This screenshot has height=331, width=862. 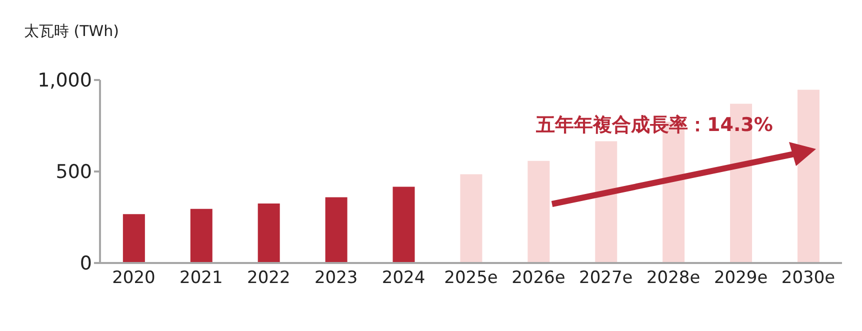 I want to click on x-tick-label: 2030e, so click(x=808, y=278).